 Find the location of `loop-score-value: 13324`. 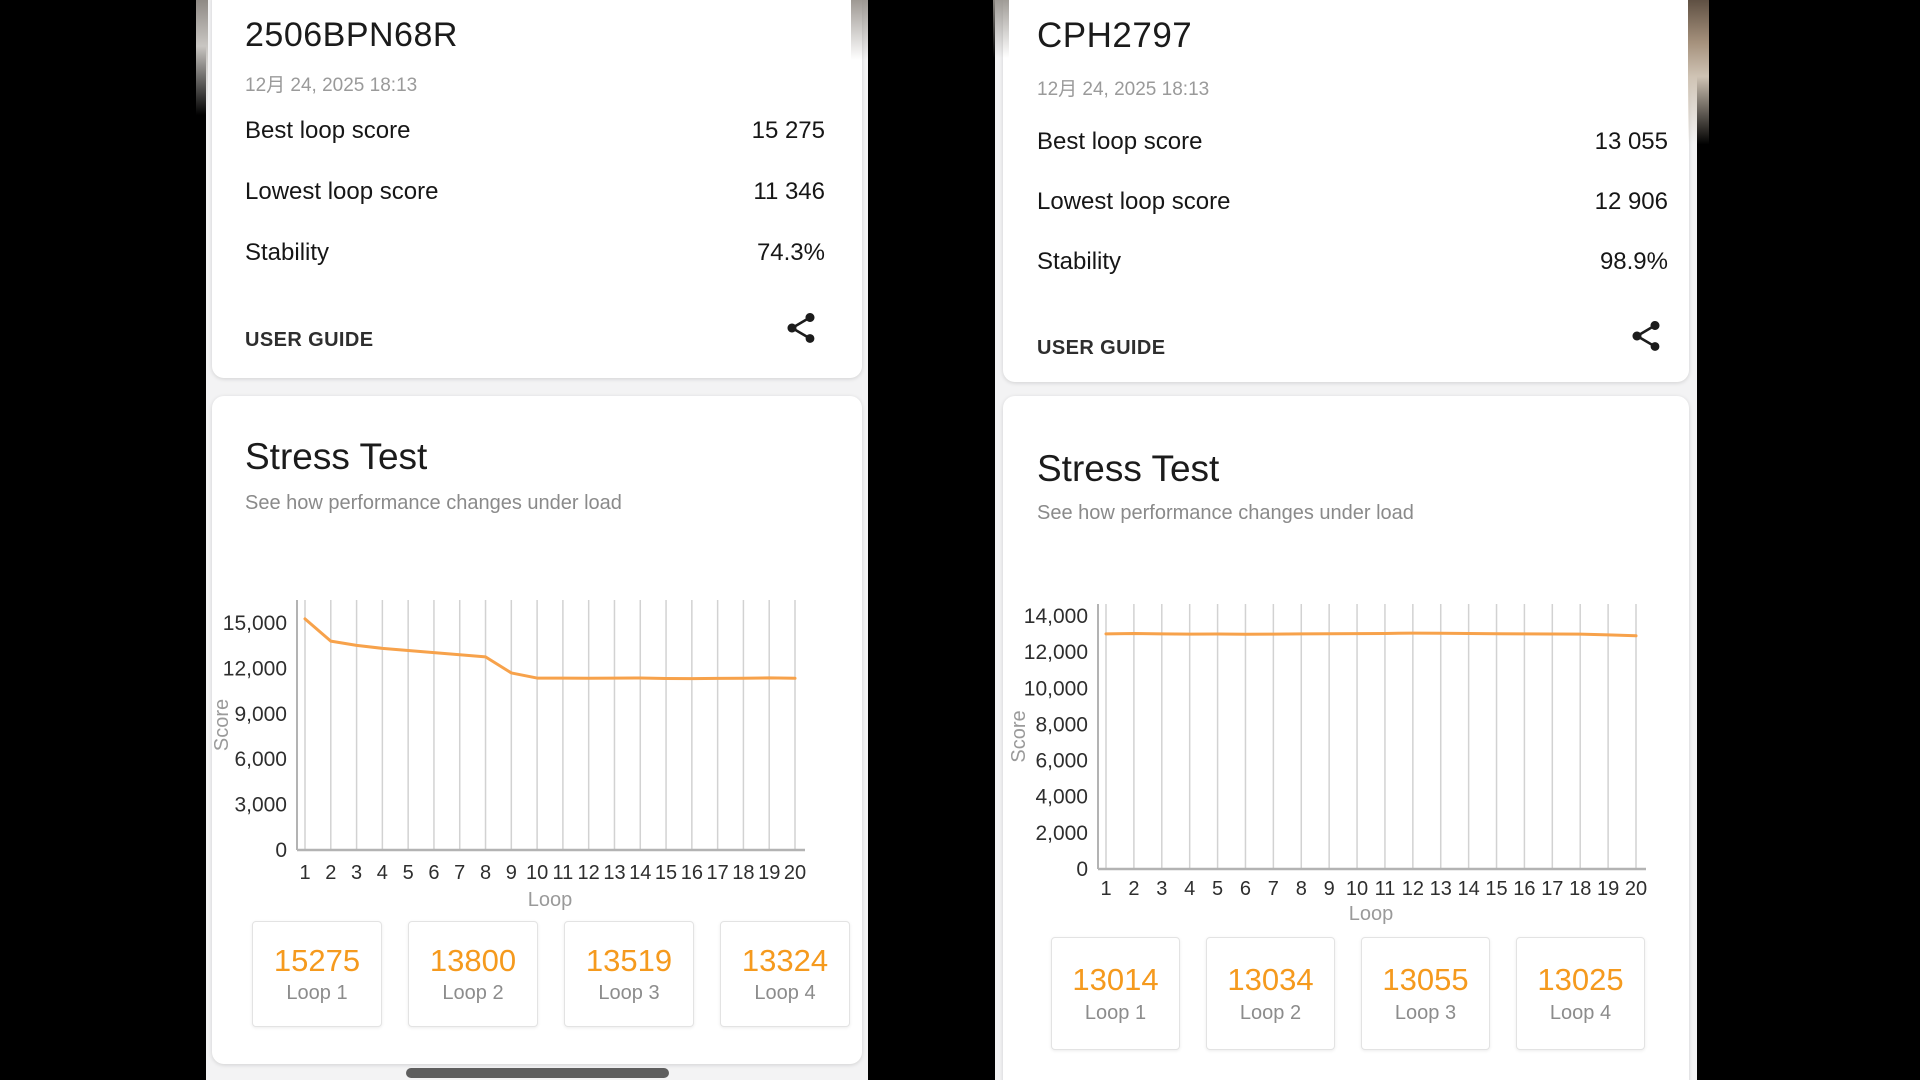

loop-score-value: 13324 is located at coordinates (785, 960).